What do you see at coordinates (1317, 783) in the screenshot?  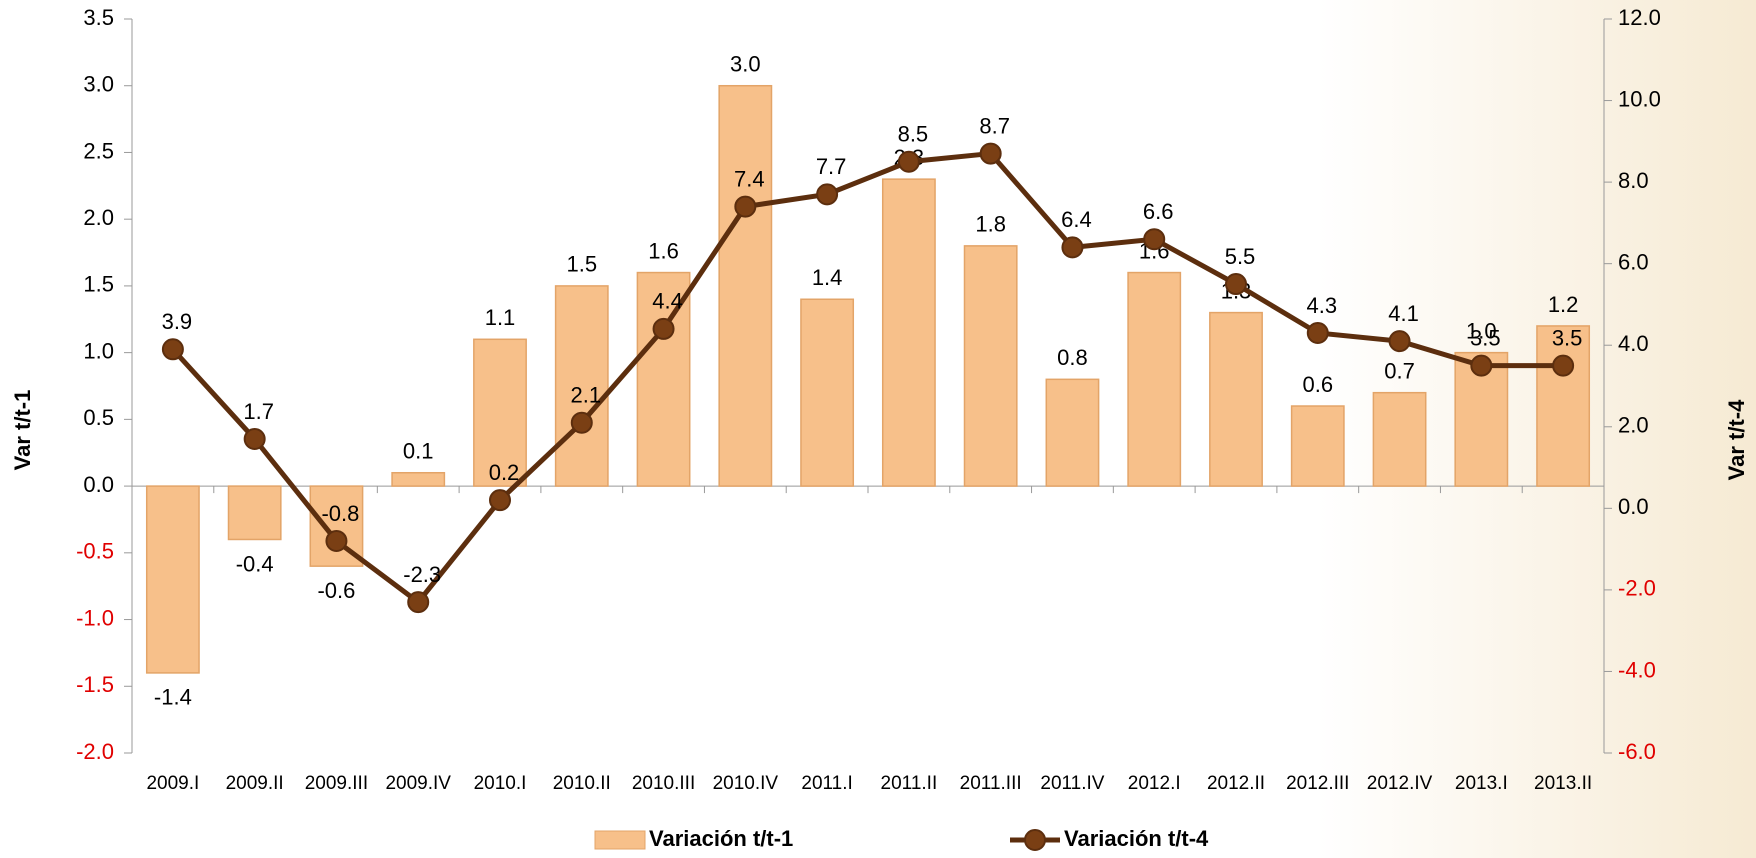 I see `x-tick-label: 2012.III` at bounding box center [1317, 783].